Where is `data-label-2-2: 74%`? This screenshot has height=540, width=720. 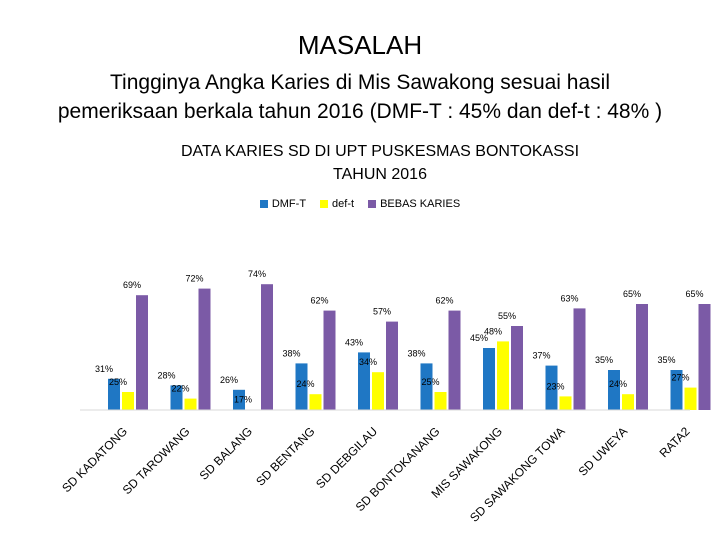
data-label-2-2: 74% is located at coordinates (257, 274).